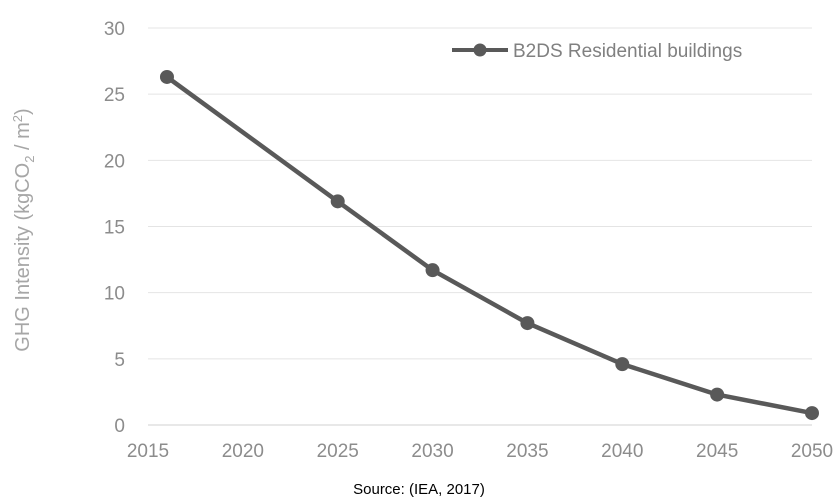 The height and width of the screenshot is (504, 838). I want to click on y-tick-label: 5, so click(119, 360).